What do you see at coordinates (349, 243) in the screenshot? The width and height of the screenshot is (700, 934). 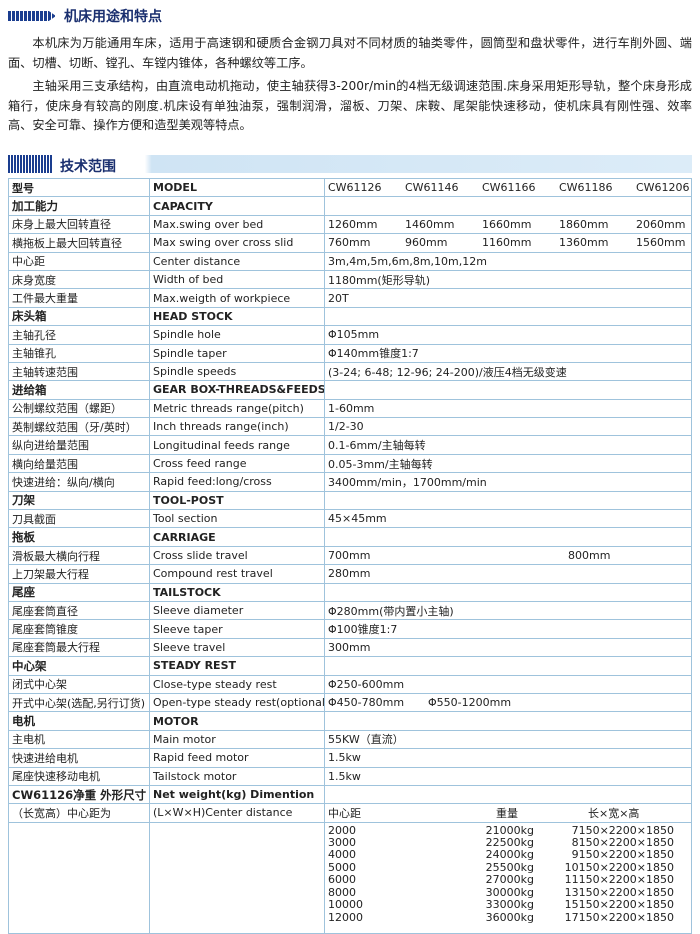 I see `value: 760mm` at bounding box center [349, 243].